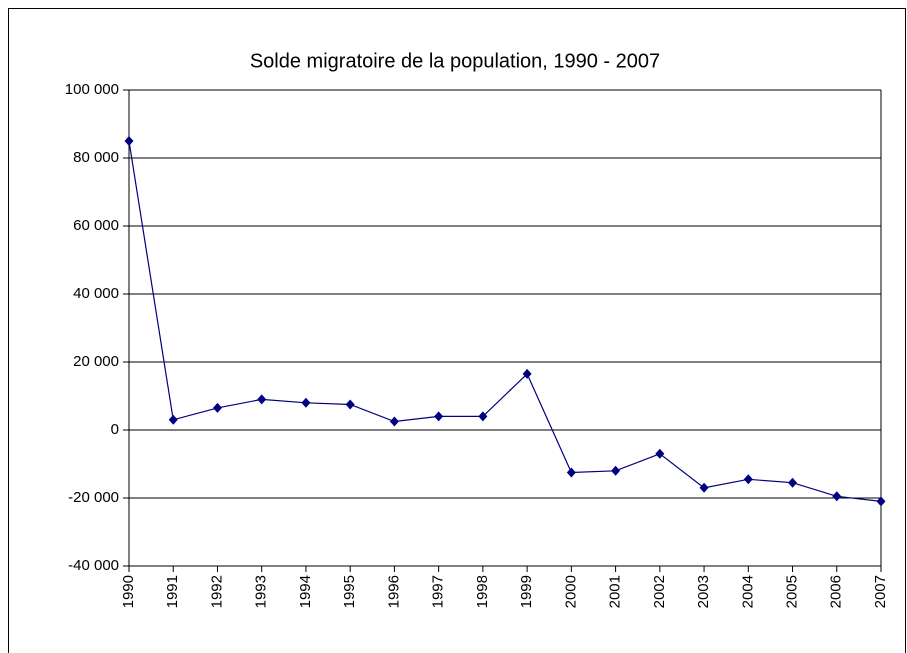 The height and width of the screenshot is (653, 907). What do you see at coordinates (93, 497) in the screenshot?
I see `y-tick-label: -20 000` at bounding box center [93, 497].